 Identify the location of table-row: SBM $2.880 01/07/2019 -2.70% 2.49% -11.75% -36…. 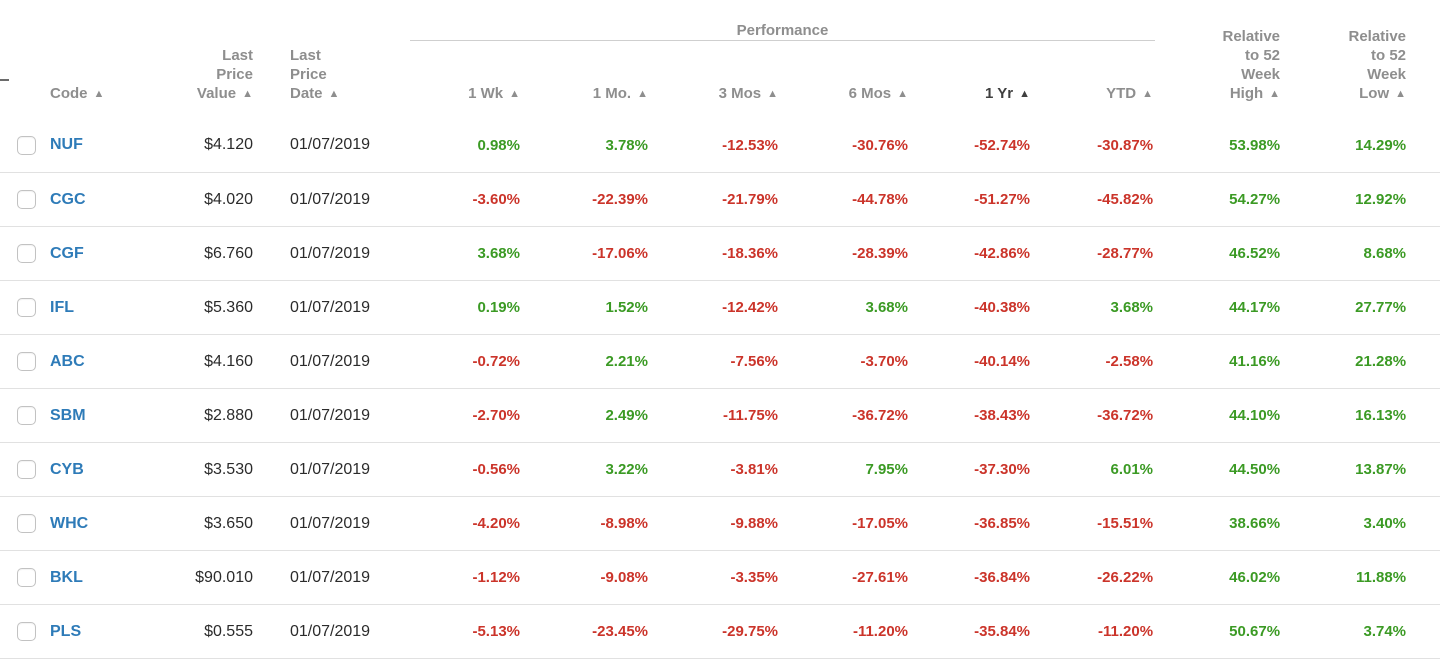
(720, 415).